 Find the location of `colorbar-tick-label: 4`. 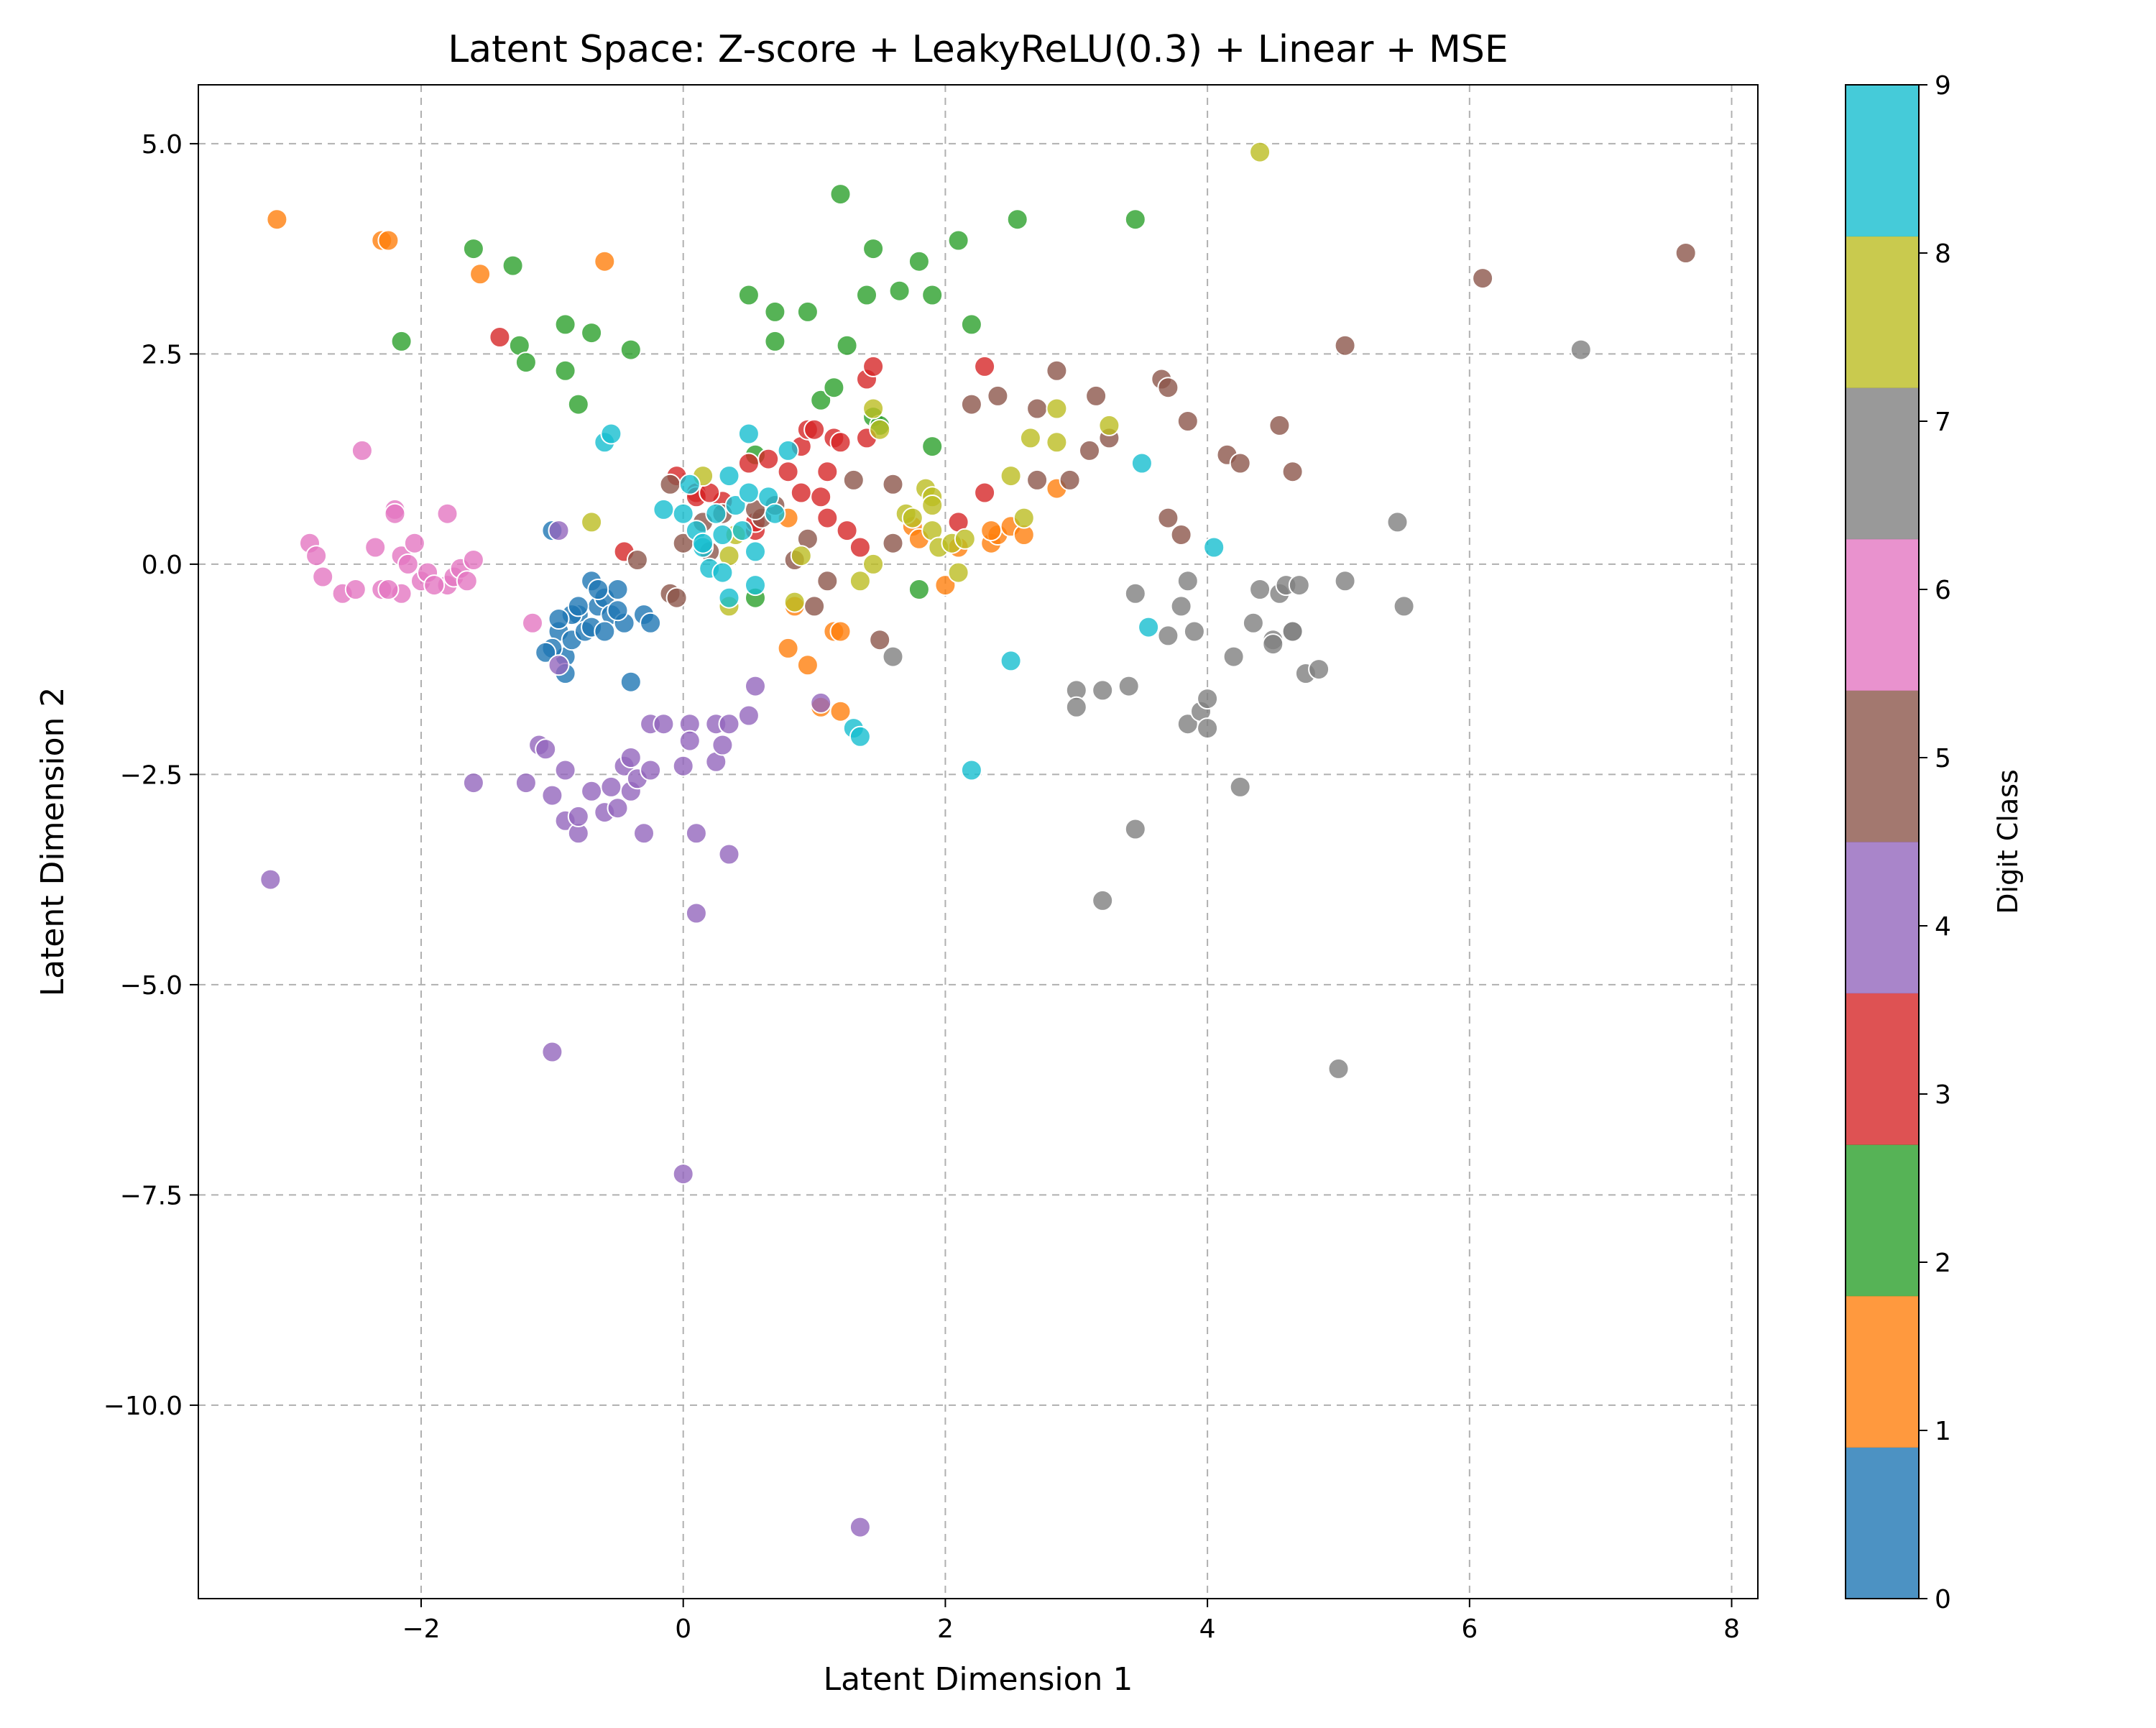

colorbar-tick-label: 4 is located at coordinates (1943, 927).